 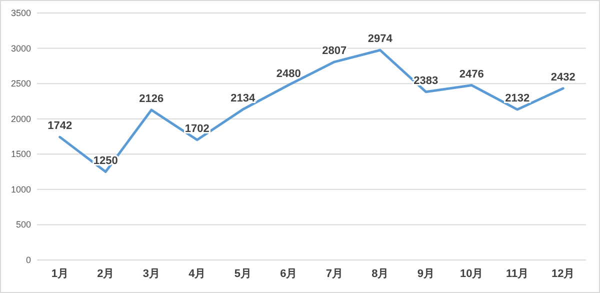 What do you see at coordinates (151, 98) in the screenshot?
I see `data-label: 2126` at bounding box center [151, 98].